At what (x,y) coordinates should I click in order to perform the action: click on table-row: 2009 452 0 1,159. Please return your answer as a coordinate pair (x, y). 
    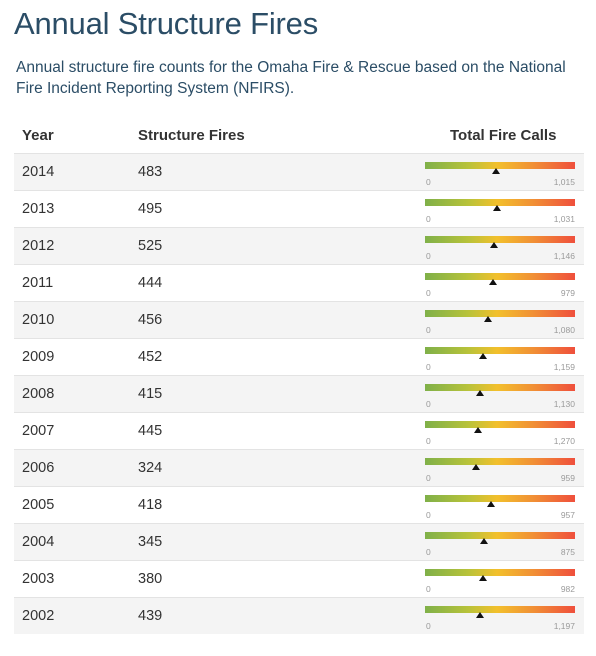
    Looking at the image, I should click on (299, 356).